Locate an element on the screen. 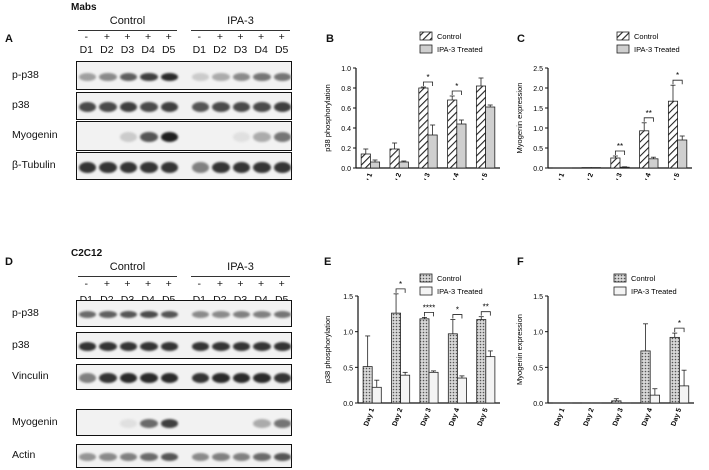  y-tick-label: 1.5 is located at coordinates (348, 297).